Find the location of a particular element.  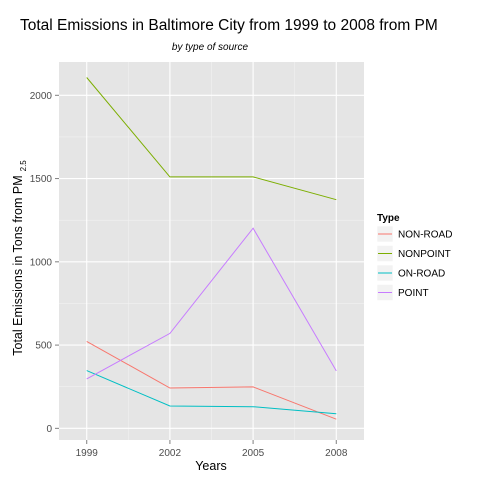

y-tick-label: 1000 is located at coordinates (41, 262).